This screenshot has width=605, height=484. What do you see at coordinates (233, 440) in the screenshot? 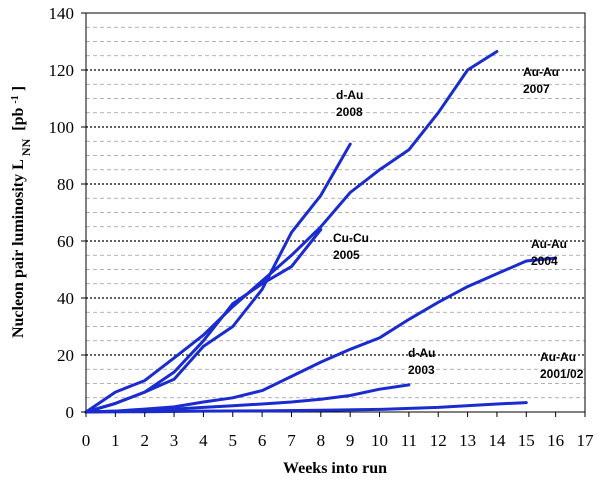
I see `x-tick-label: 5` at bounding box center [233, 440].